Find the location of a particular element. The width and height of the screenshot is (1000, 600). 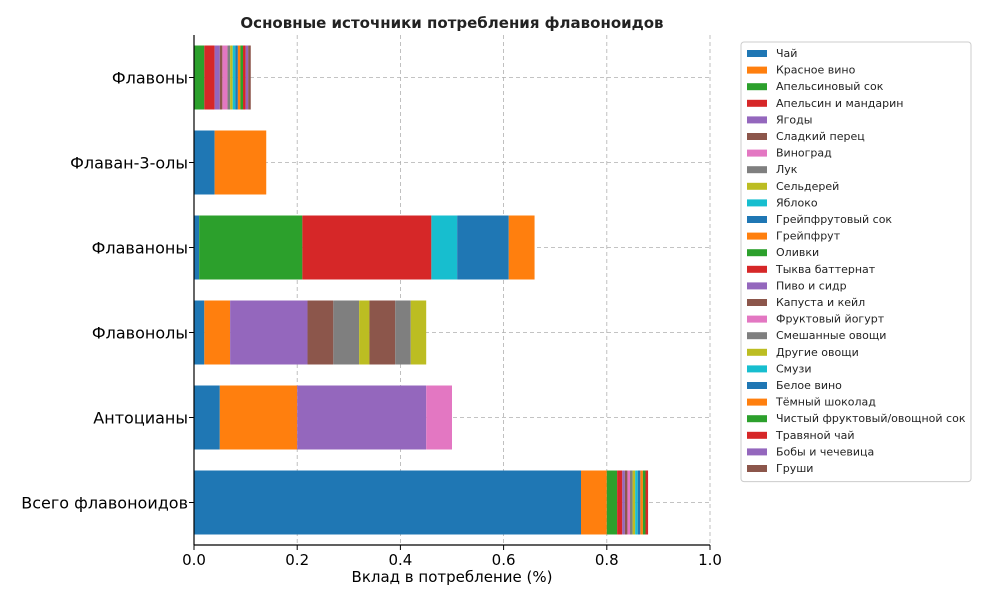

legend-label: Грейпфрут is located at coordinates (808, 236).